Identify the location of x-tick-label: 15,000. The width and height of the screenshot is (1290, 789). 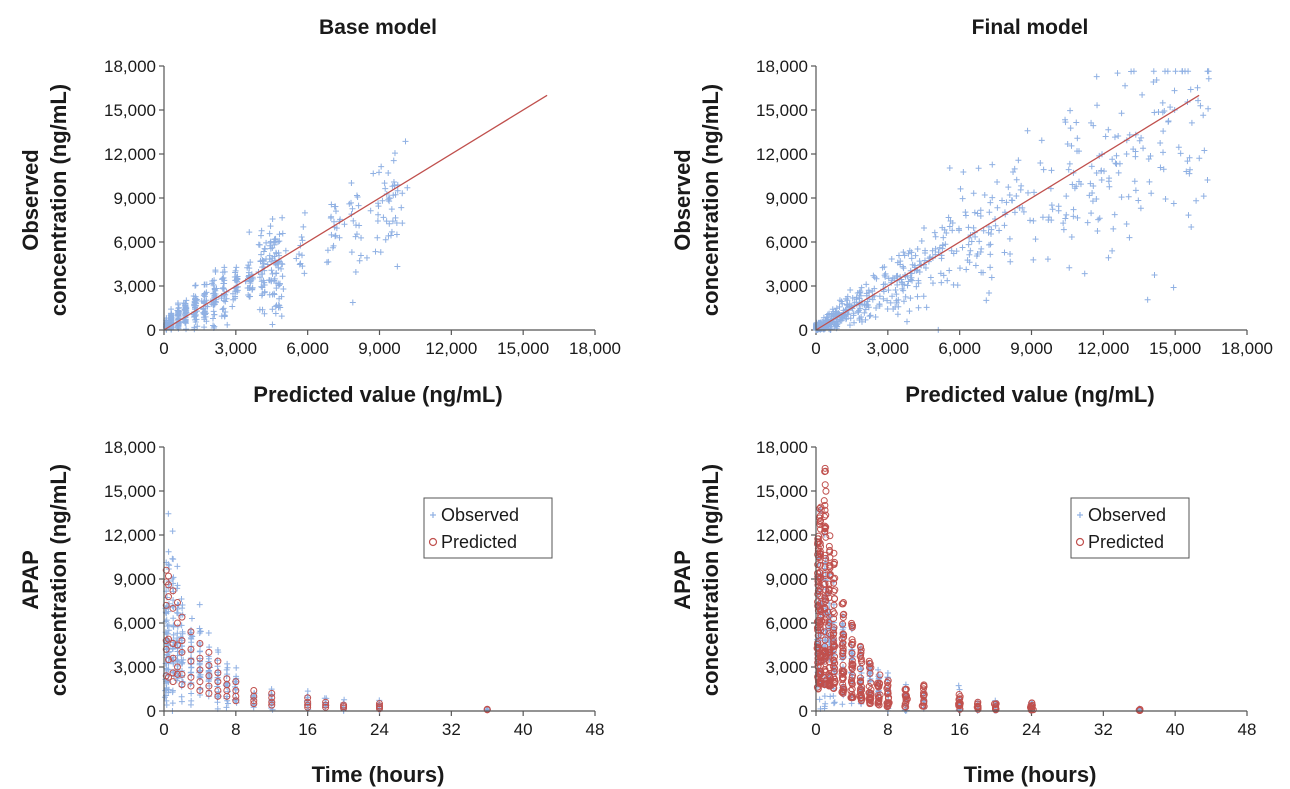
(1175, 348).